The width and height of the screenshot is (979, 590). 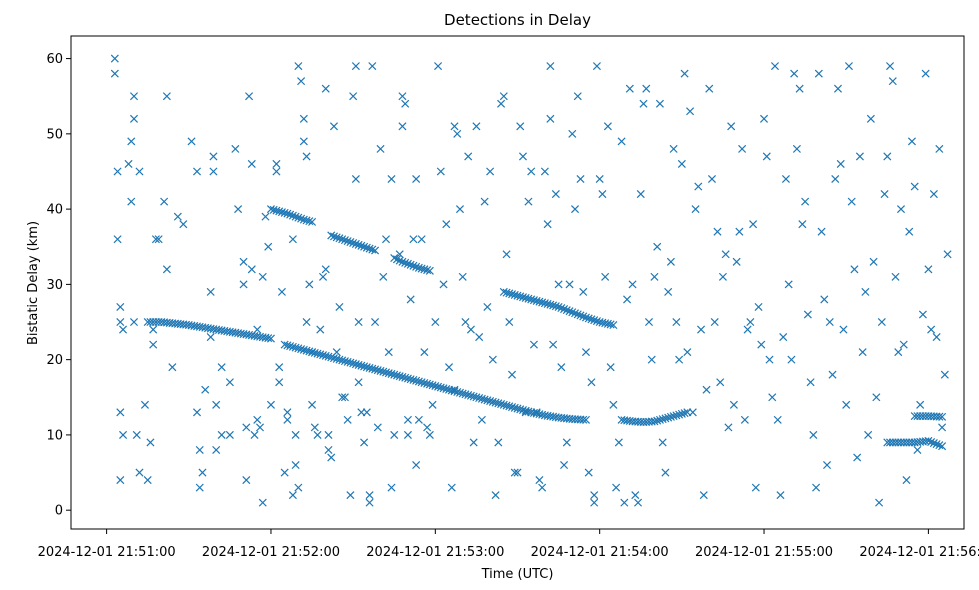 What do you see at coordinates (54, 59) in the screenshot?
I see `y-tick-label: 60` at bounding box center [54, 59].